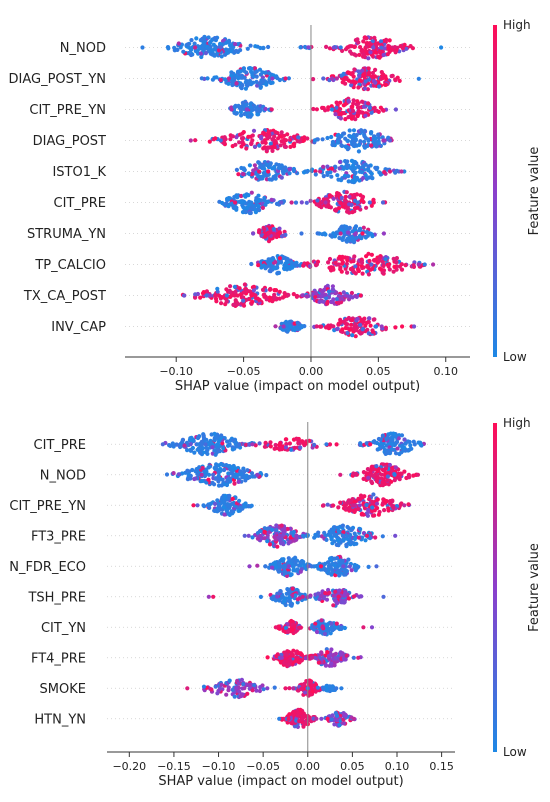 Image resolution: width=550 pixels, height=802 pixels. Describe the element at coordinates (78, 327) in the screenshot. I see `feature-label: INV_CAP` at that location.